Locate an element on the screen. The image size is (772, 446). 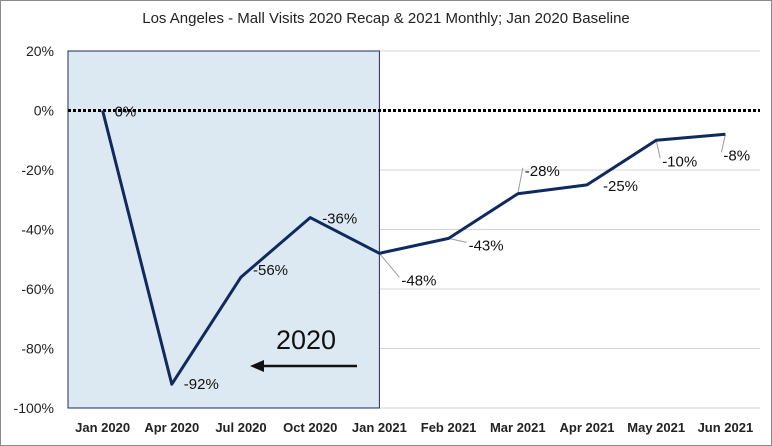
data-label: -36% is located at coordinates (339, 219).